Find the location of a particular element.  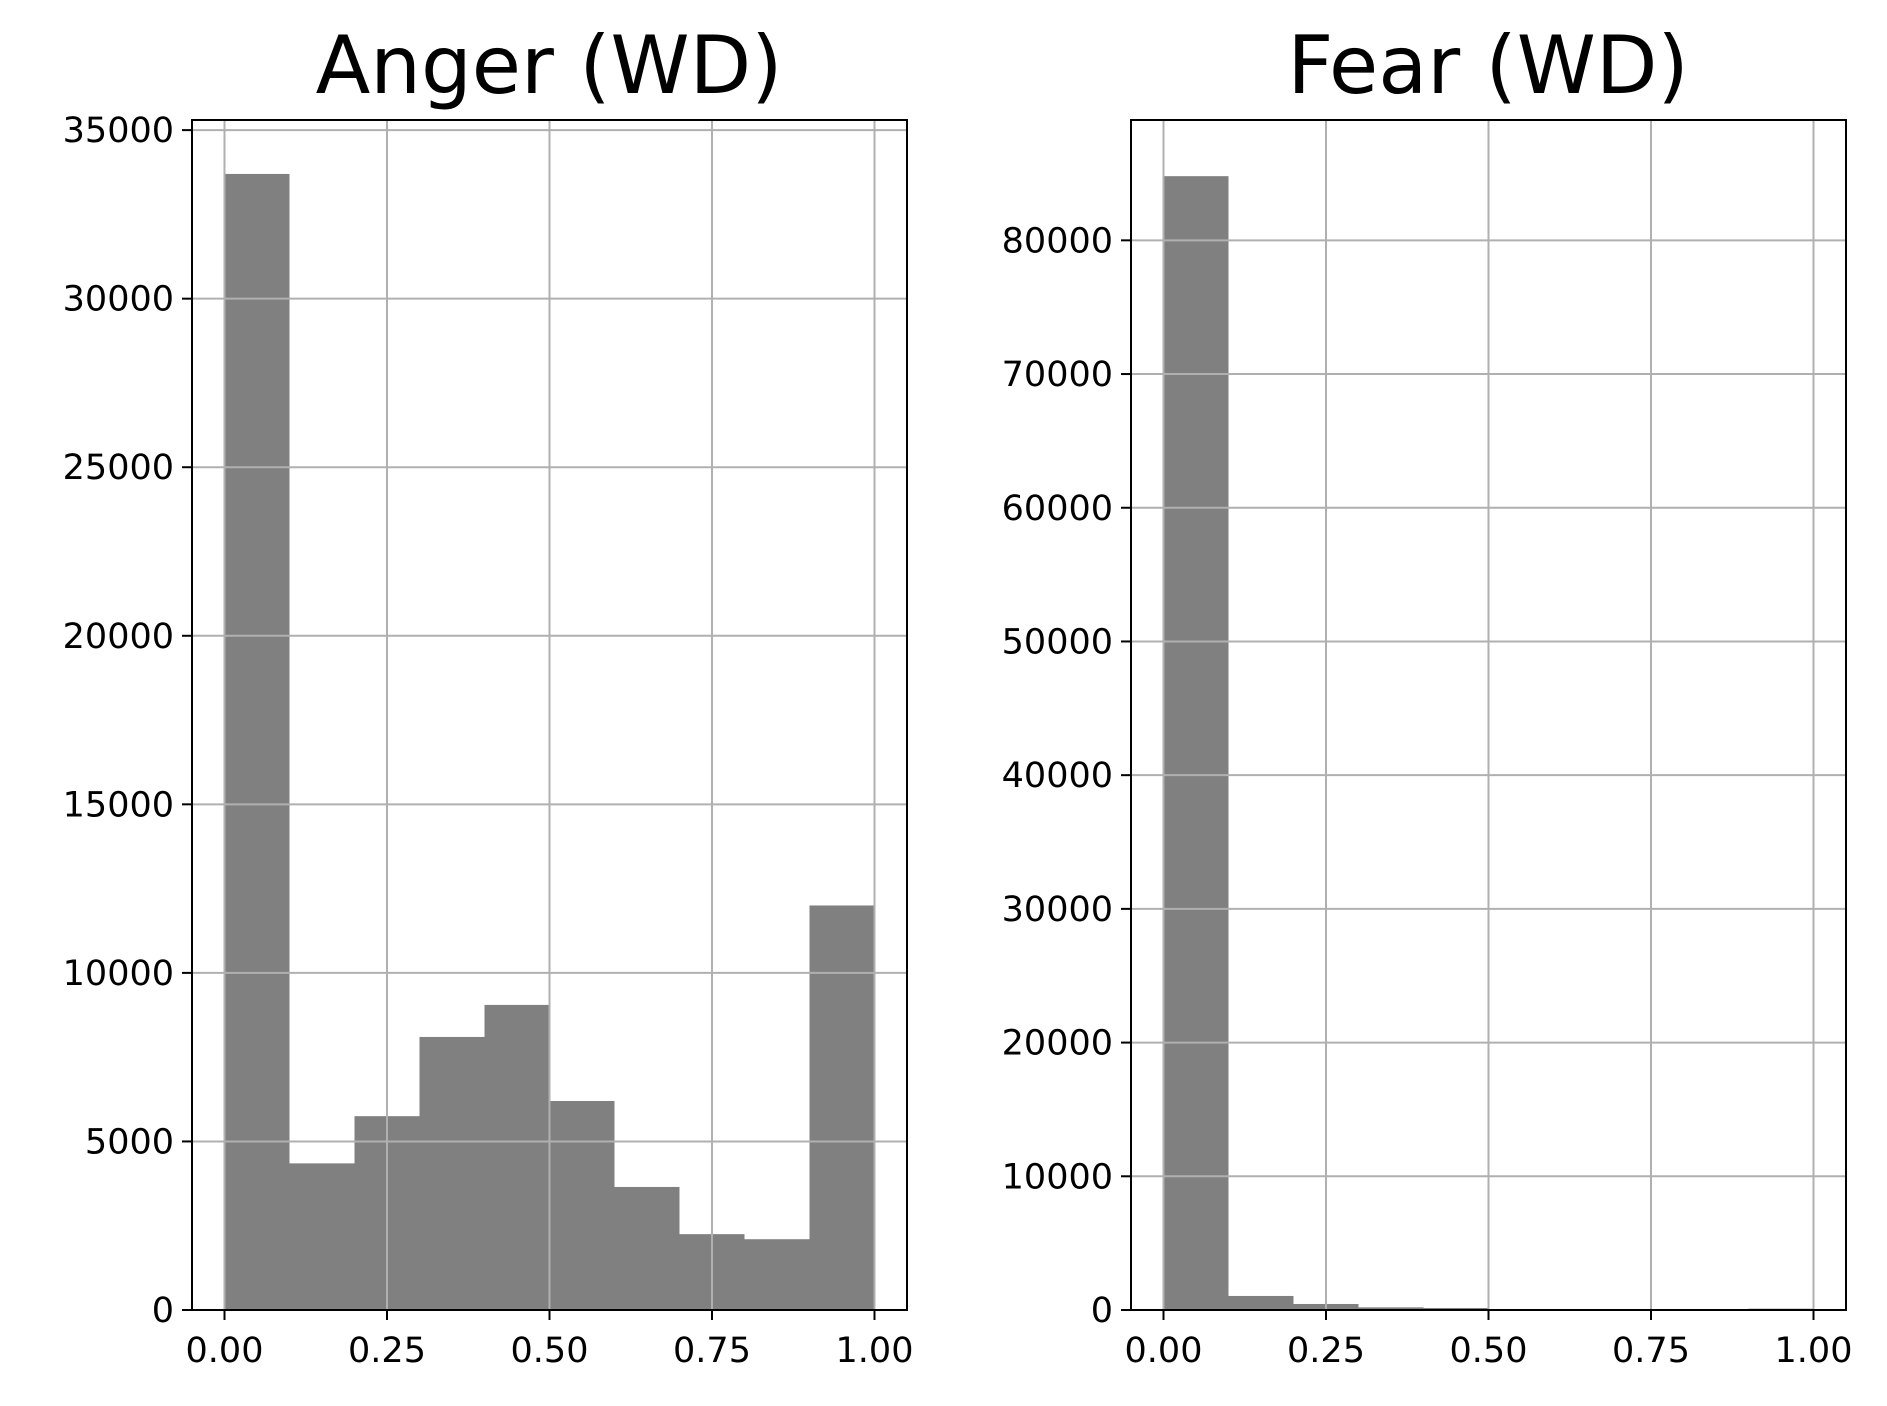

y-tick-label: 60000 is located at coordinates (1057, 509).